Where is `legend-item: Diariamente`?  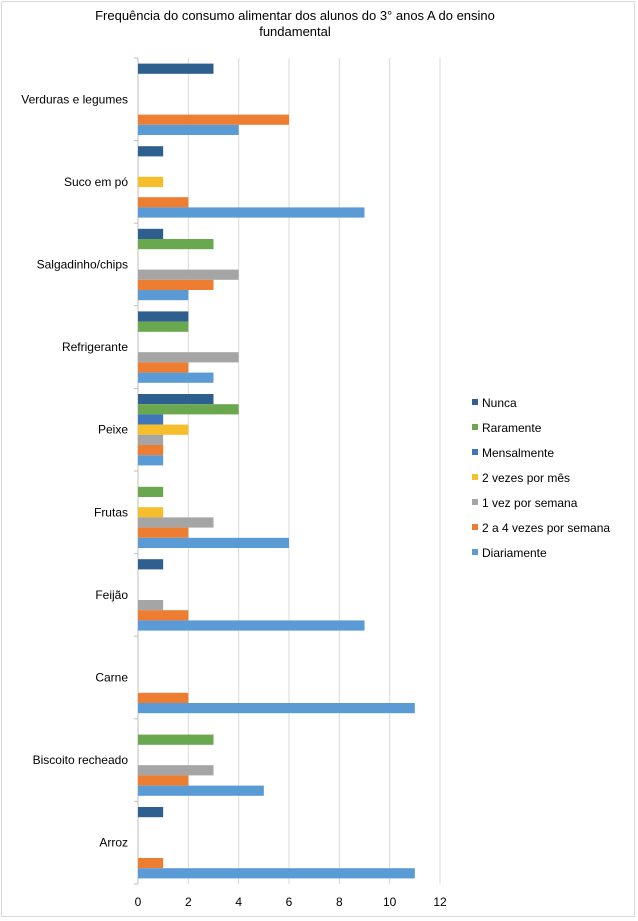 legend-item: Diariamente is located at coordinates (552, 558).